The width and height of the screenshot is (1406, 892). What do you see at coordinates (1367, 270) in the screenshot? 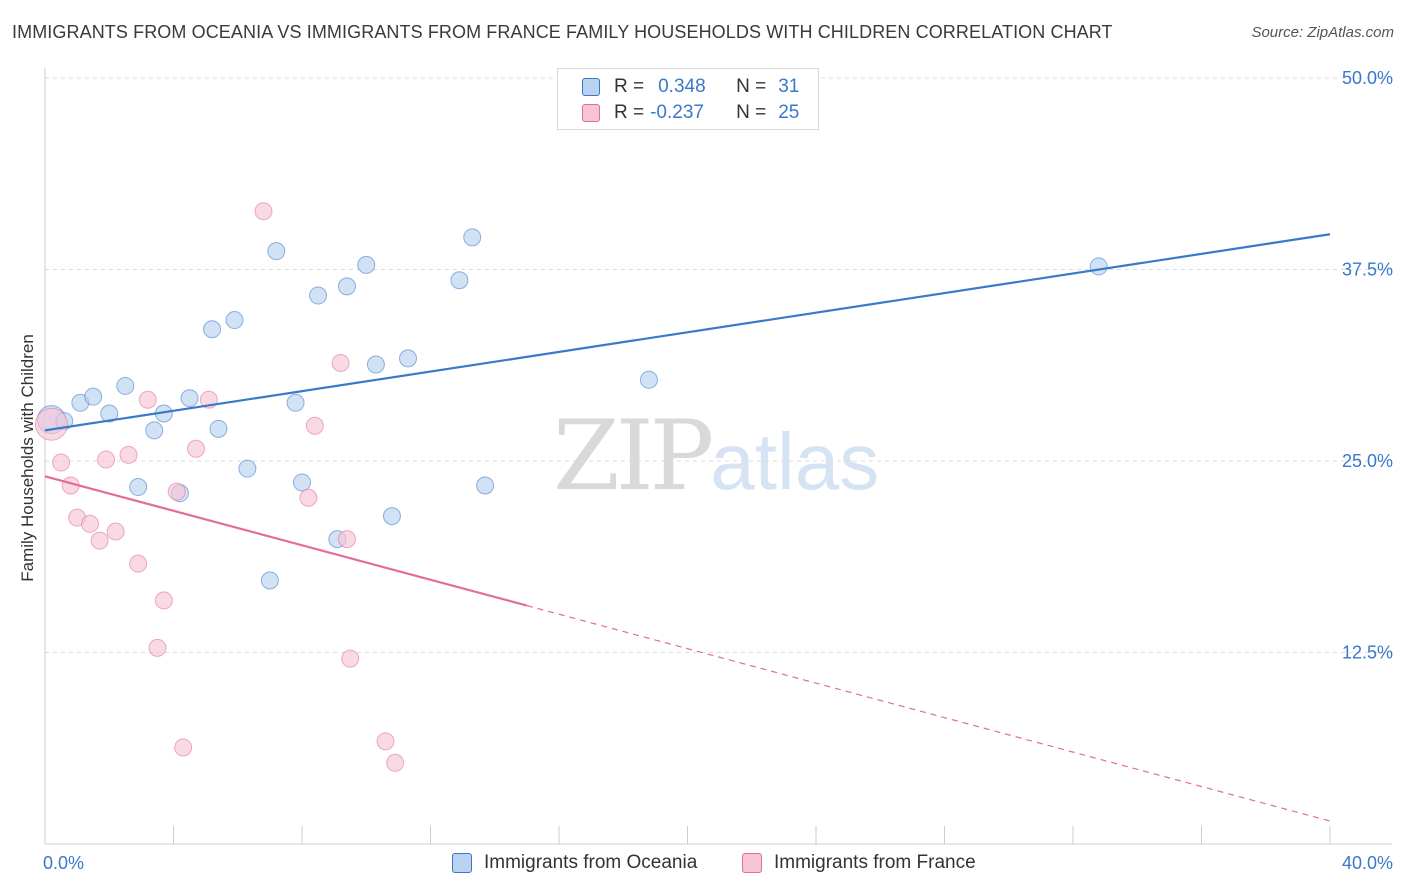
I see `y-tick-label: 37.5%` at bounding box center [1367, 270].